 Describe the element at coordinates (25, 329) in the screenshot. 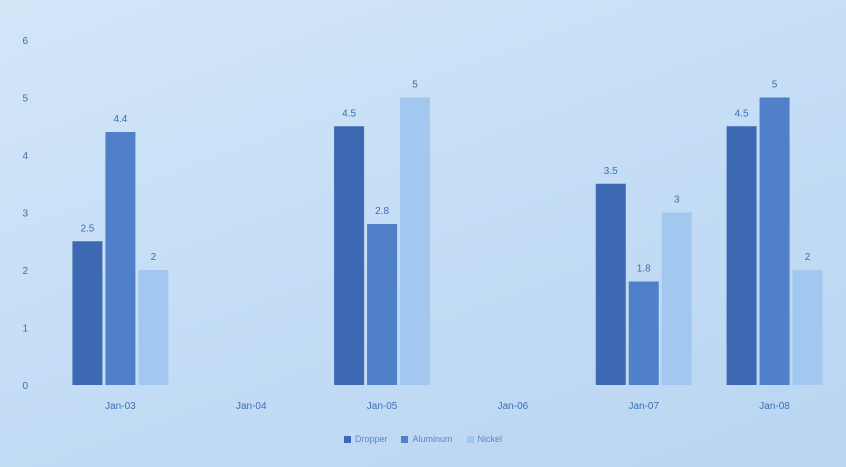

I see `y-tick-label: 1` at that location.